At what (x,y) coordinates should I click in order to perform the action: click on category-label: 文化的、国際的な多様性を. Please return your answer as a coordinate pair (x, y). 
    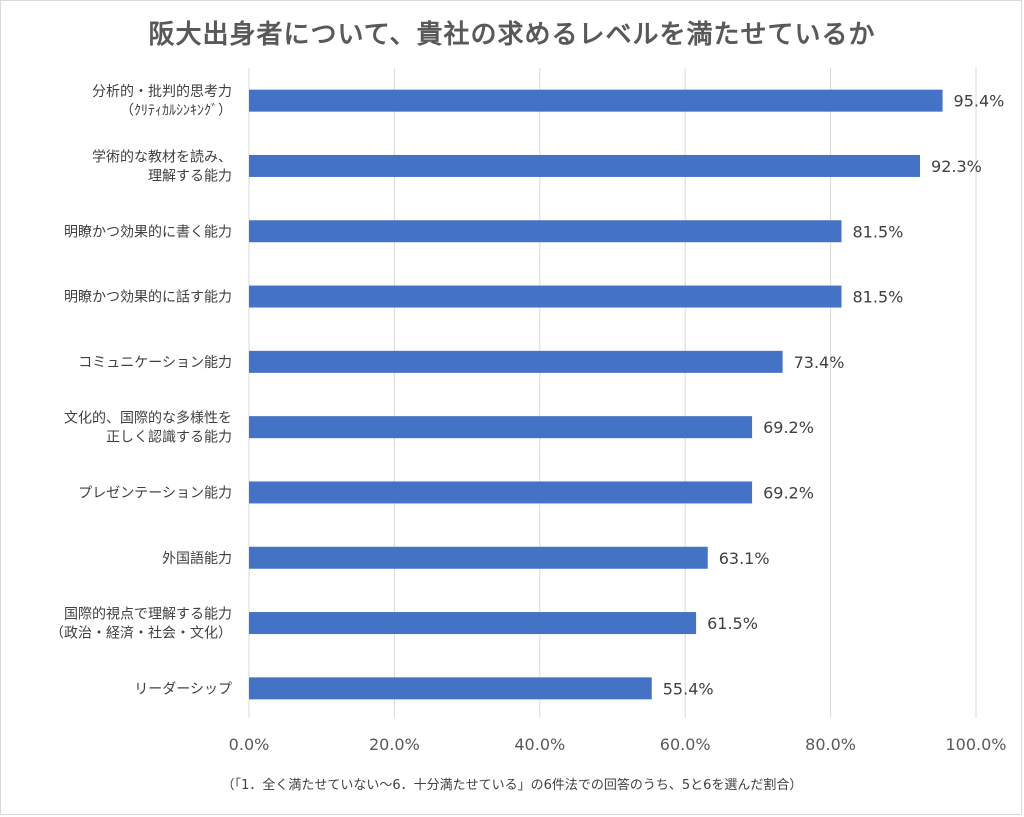
    Looking at the image, I should click on (148, 418).